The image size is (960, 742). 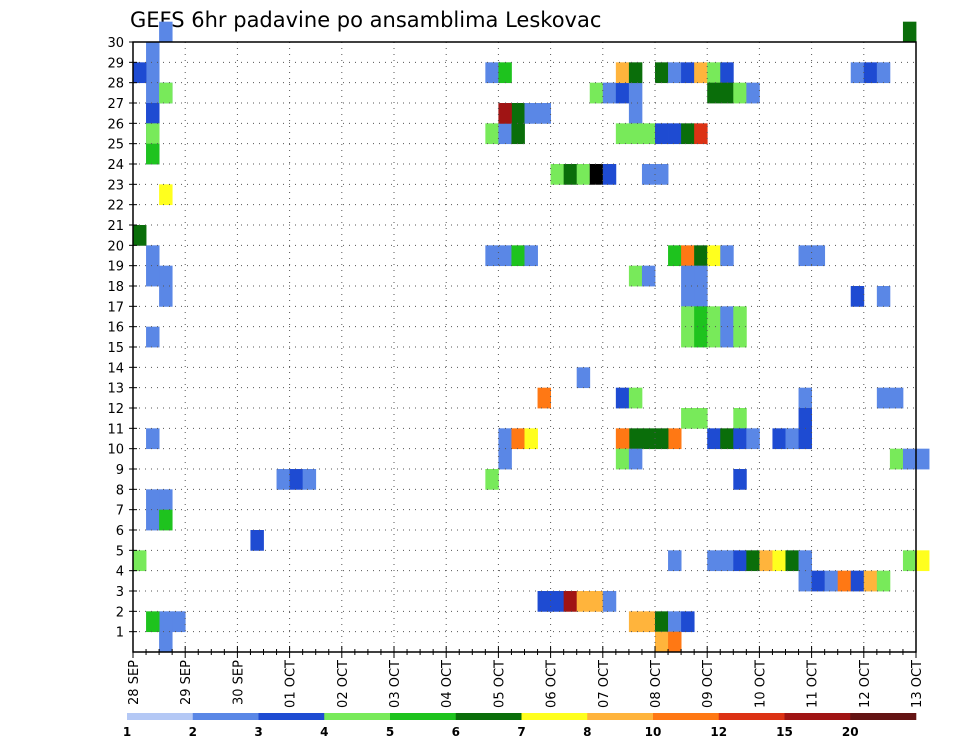 What do you see at coordinates (499, 684) in the screenshot?
I see `x-tick-label: 05 OCT` at bounding box center [499, 684].